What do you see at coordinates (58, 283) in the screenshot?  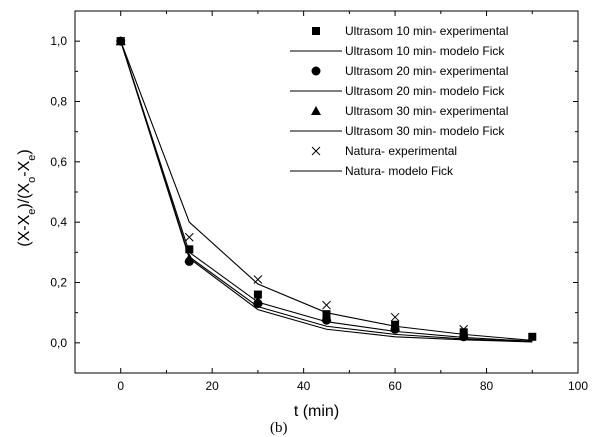 I see `y-tick-label: 0,2` at bounding box center [58, 283].